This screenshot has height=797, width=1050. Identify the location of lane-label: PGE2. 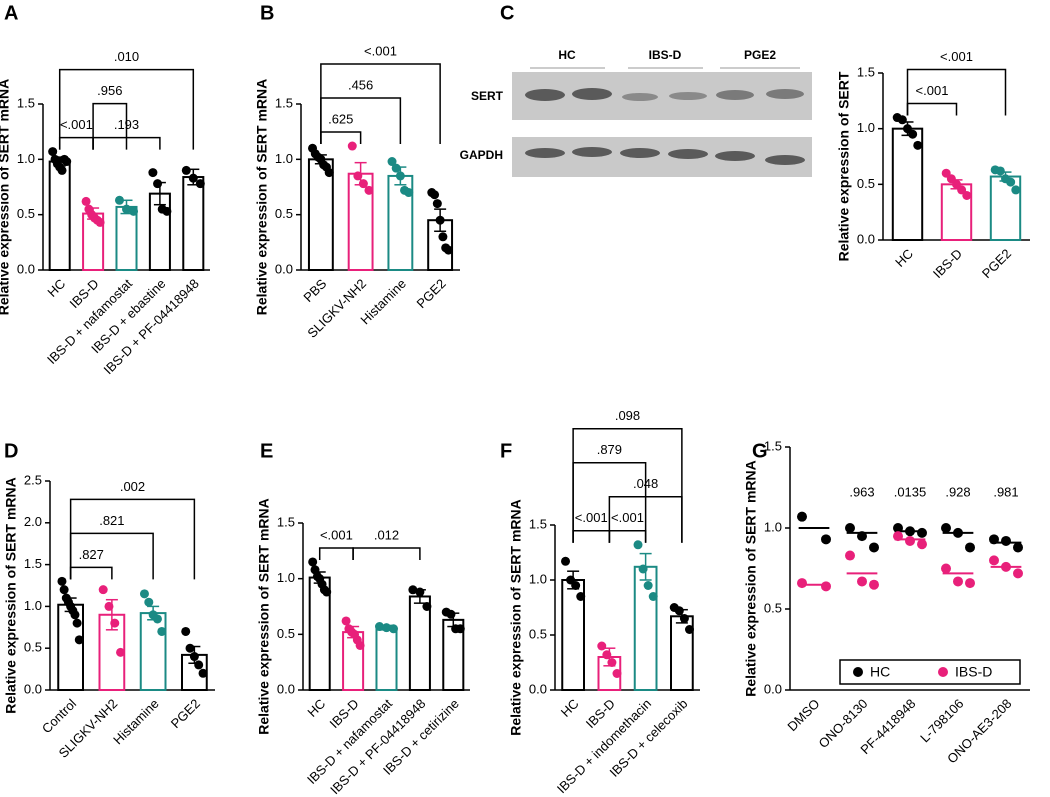
(760, 55).